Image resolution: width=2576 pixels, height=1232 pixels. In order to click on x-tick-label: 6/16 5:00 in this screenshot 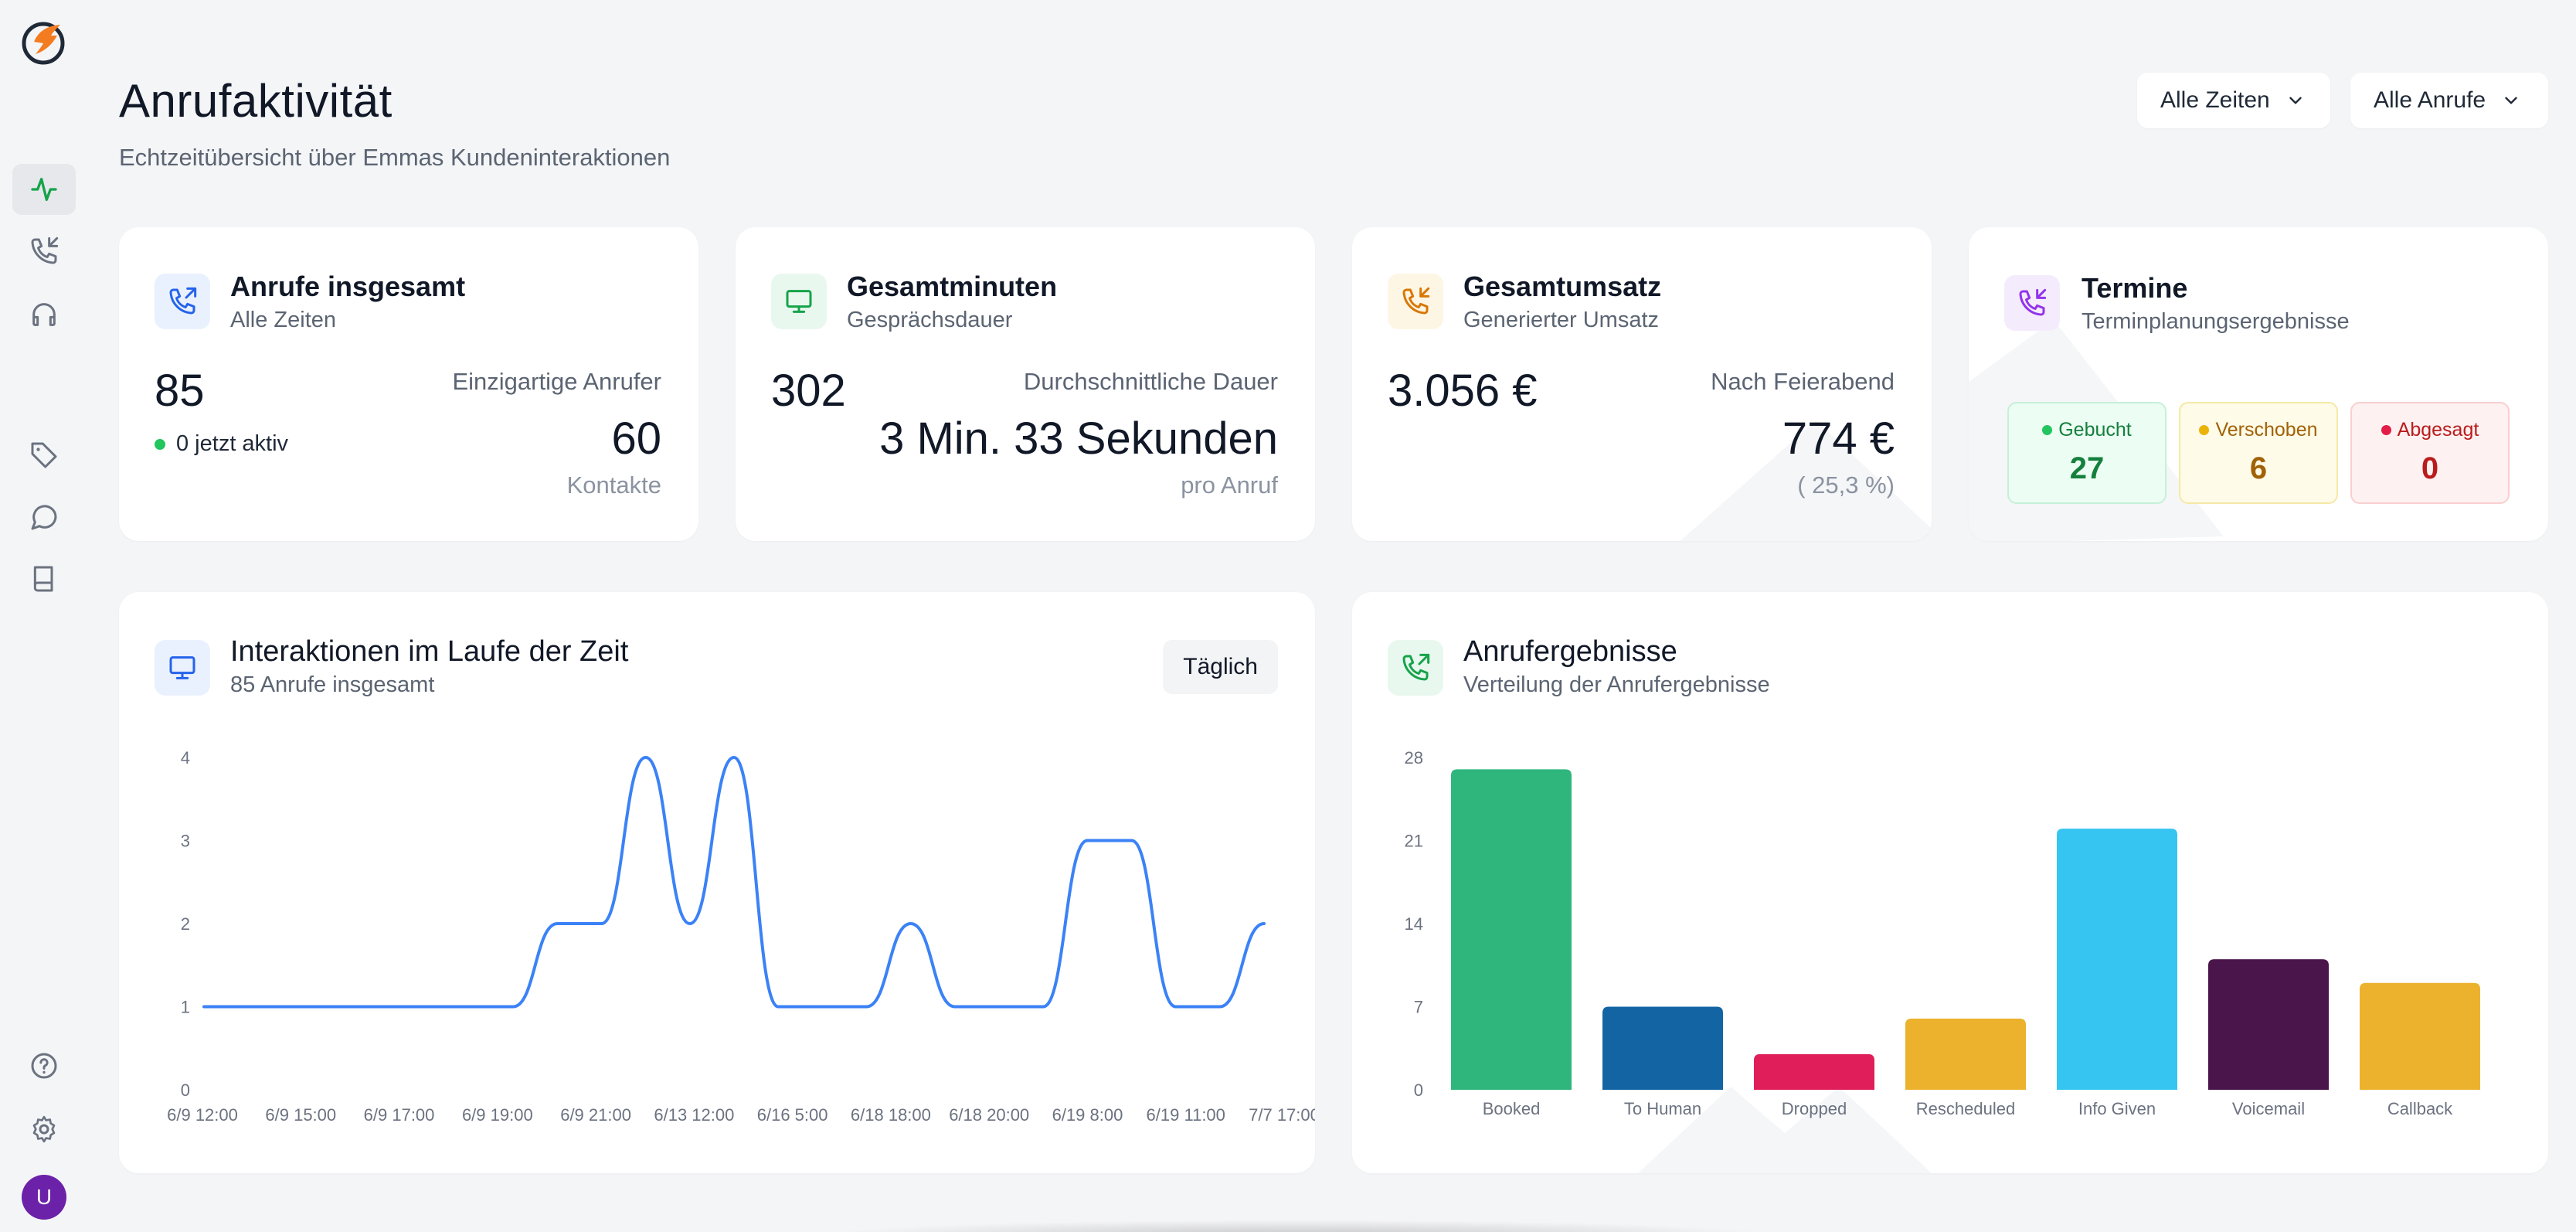, I will do `click(792, 1115)`.